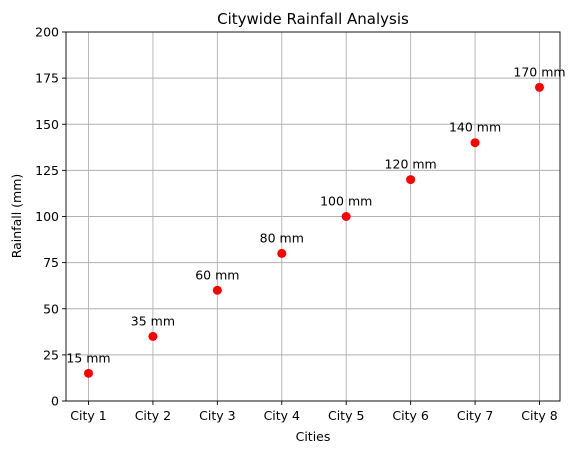  Describe the element at coordinates (47, 216) in the screenshot. I see `y-tick-label: 100` at that location.